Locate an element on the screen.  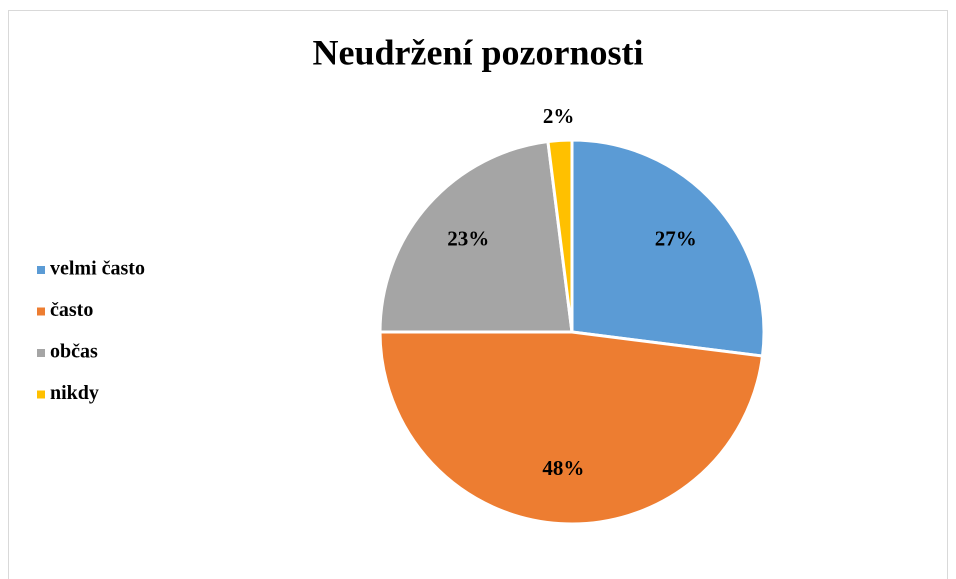
chart-title: Neudržení pozornosti is located at coordinates (478, 52).